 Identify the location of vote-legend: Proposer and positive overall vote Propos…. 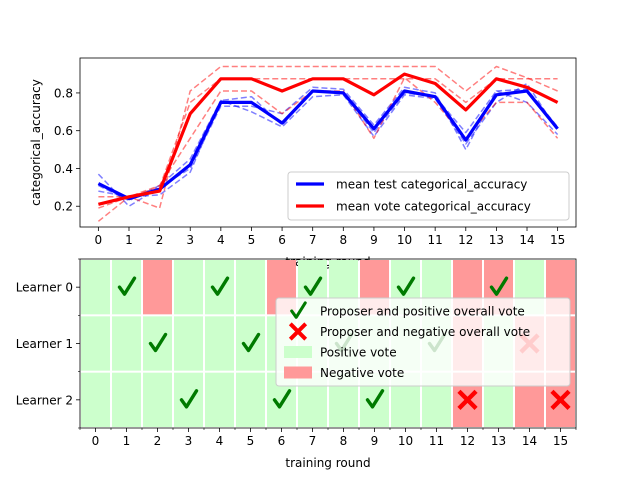
(423, 342).